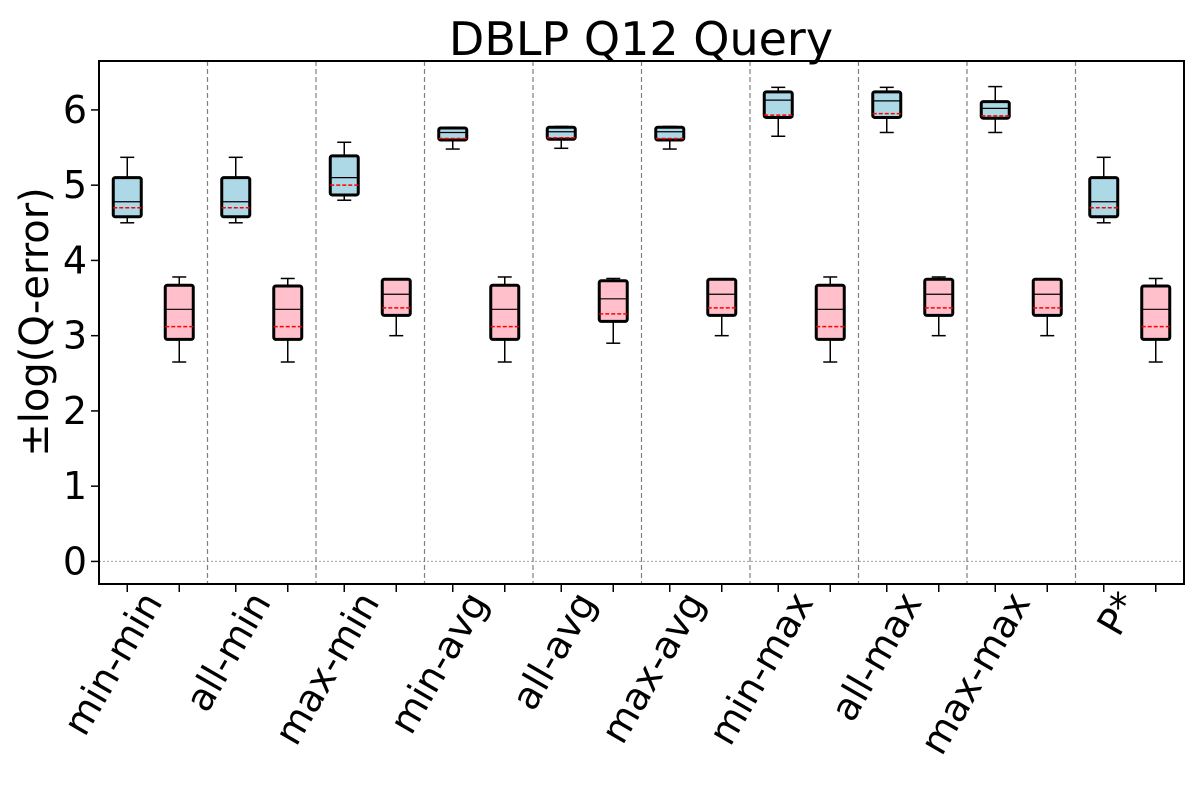 The image size is (1200, 800). I want to click on x-tick-label: P*, so click(1117, 614).